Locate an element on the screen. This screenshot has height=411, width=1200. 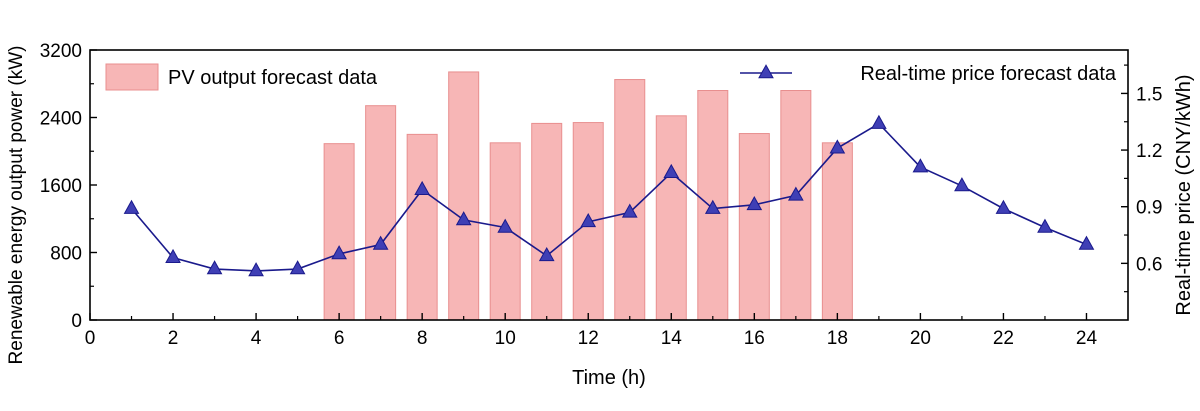
legend-bar-label: PV output forecast data is located at coordinates (273, 78).